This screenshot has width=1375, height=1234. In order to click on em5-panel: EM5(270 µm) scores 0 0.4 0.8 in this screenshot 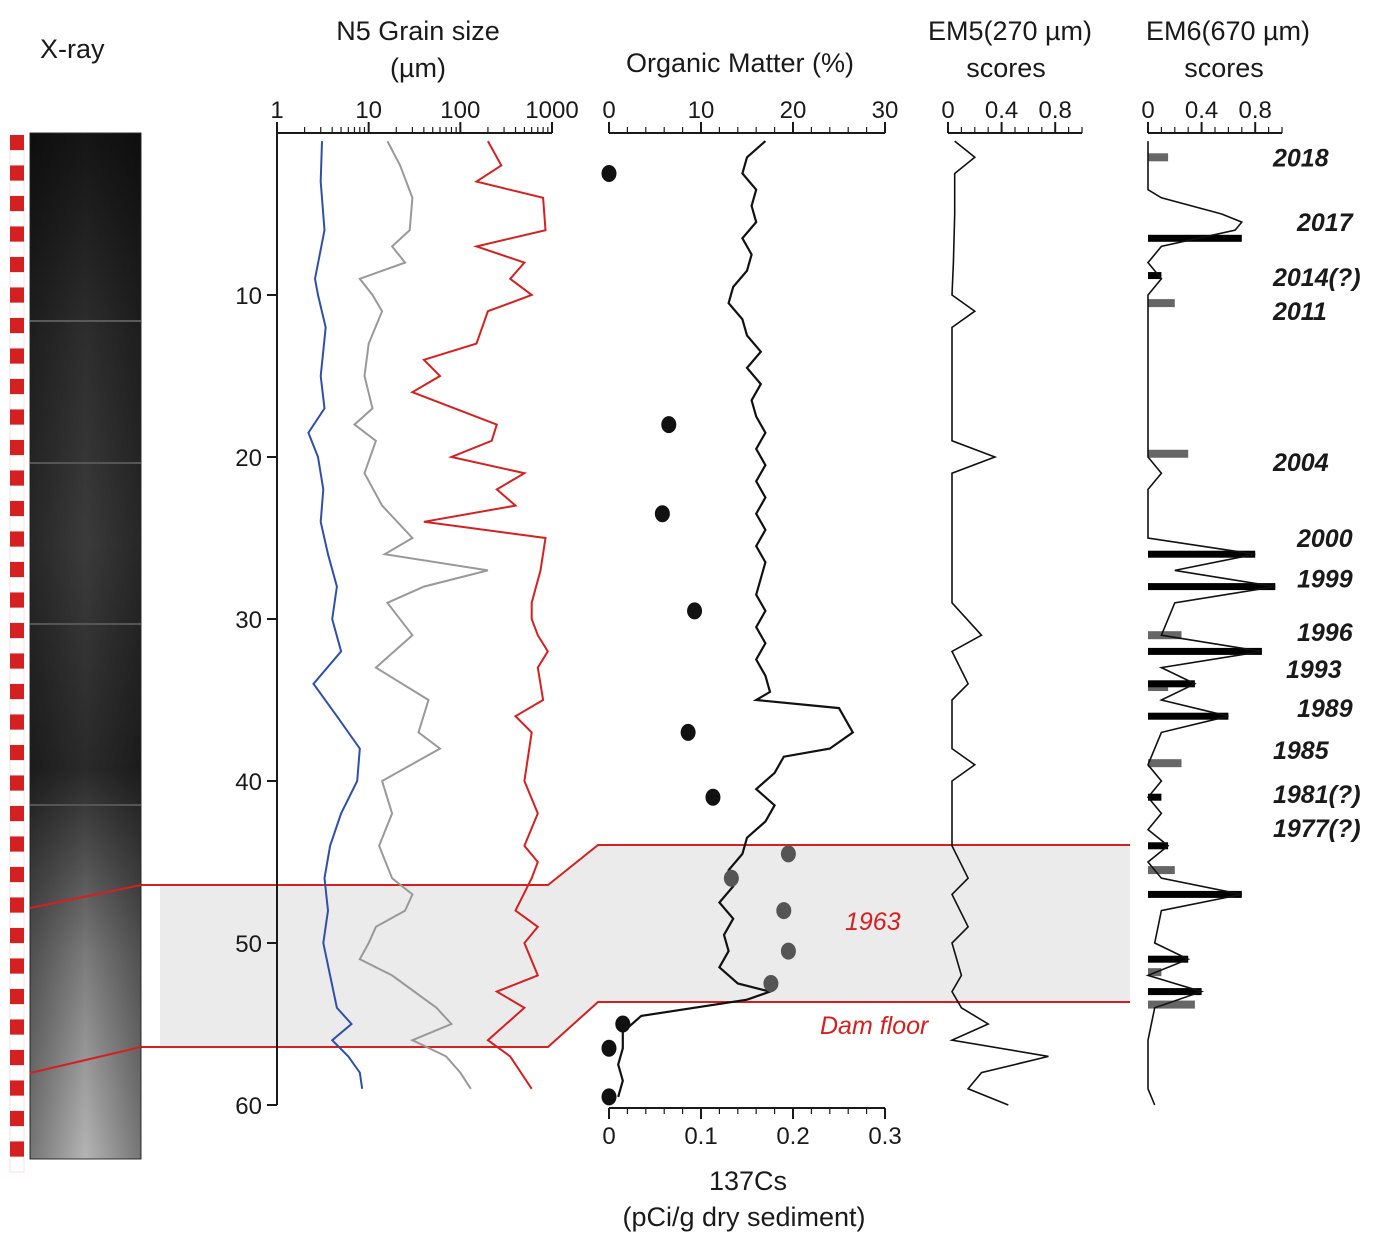, I will do `click(1010, 561)`.